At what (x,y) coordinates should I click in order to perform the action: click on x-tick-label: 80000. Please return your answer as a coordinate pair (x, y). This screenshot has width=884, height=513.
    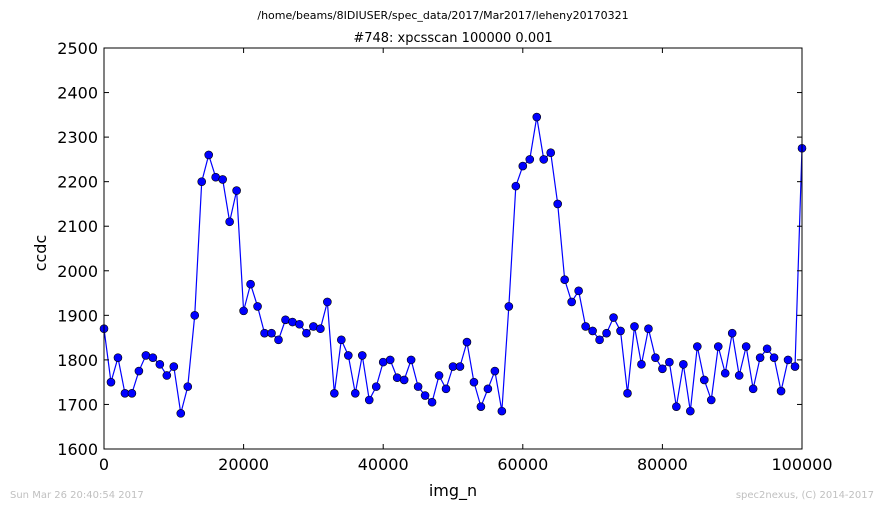
    Looking at the image, I should click on (662, 464).